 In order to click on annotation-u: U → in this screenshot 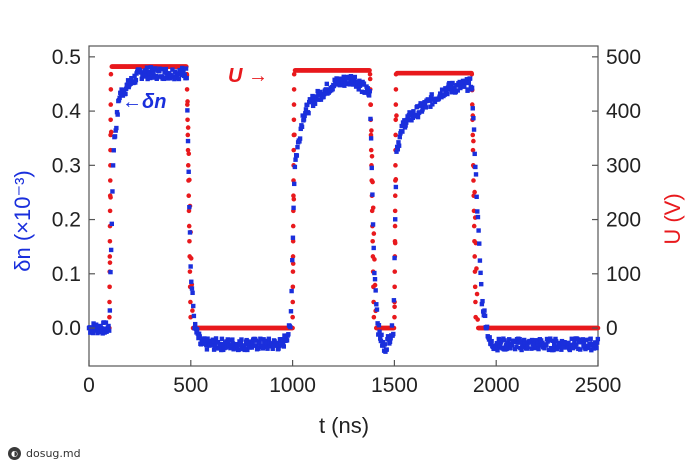, I will do `click(248, 76)`.